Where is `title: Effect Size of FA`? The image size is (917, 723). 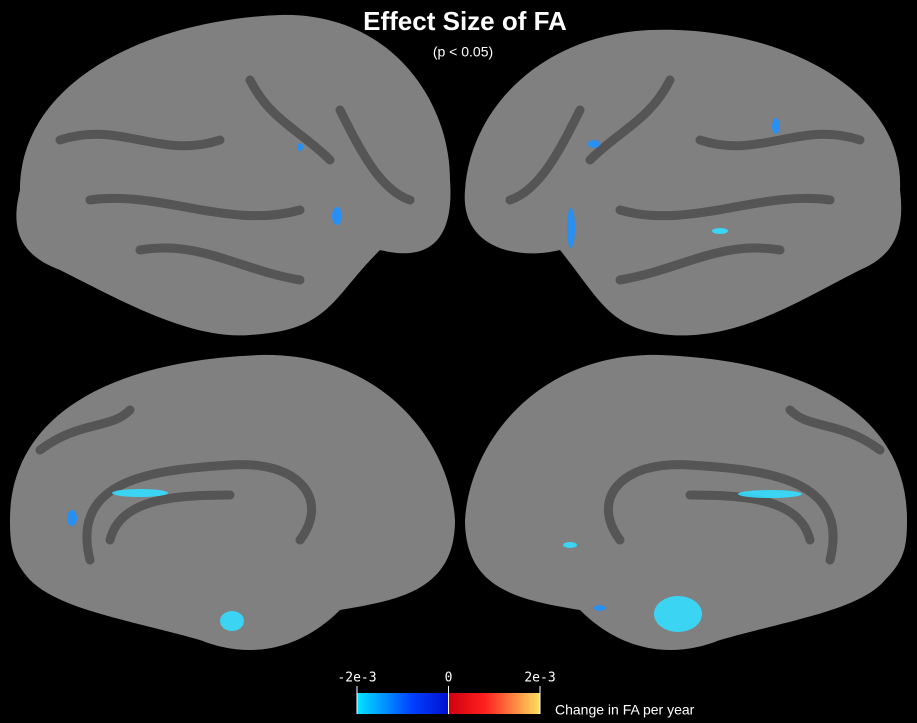
title: Effect Size of FA is located at coordinates (465, 21).